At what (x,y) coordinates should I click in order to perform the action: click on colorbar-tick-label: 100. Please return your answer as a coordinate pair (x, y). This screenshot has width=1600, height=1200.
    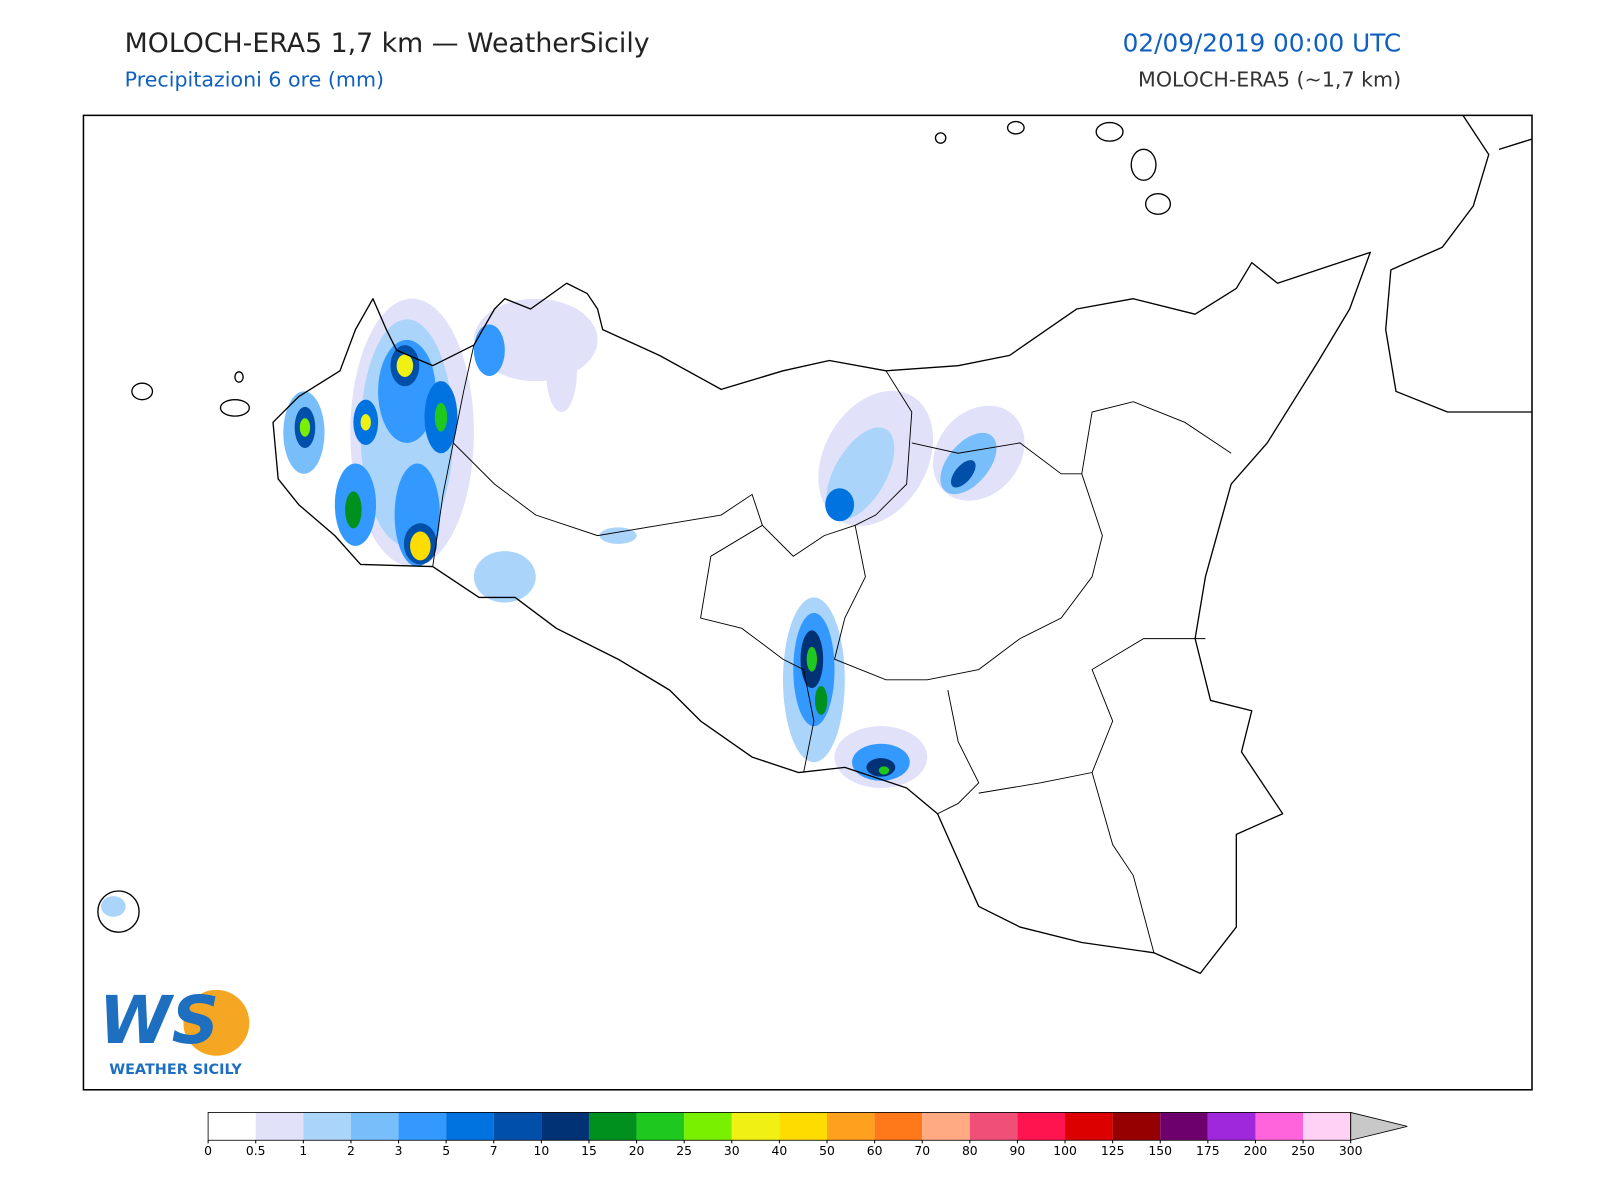
    Looking at the image, I should click on (1065, 1151).